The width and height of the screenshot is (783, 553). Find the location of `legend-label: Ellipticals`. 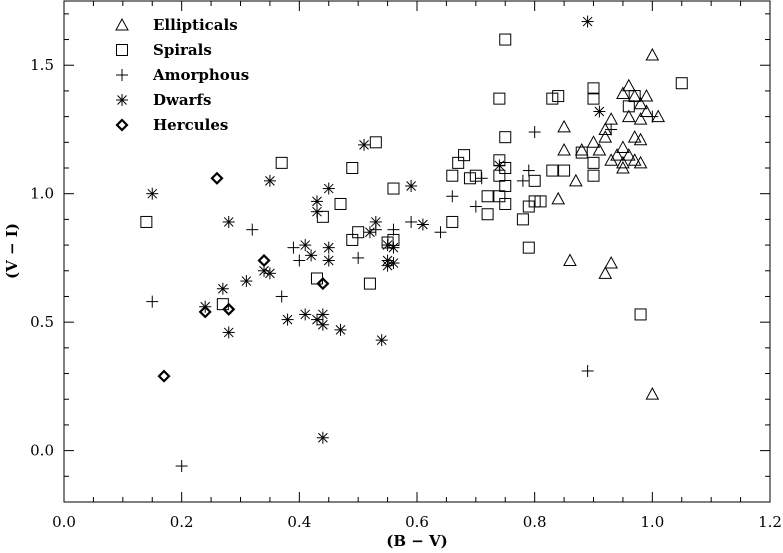

legend-label: Ellipticals is located at coordinates (195, 25).